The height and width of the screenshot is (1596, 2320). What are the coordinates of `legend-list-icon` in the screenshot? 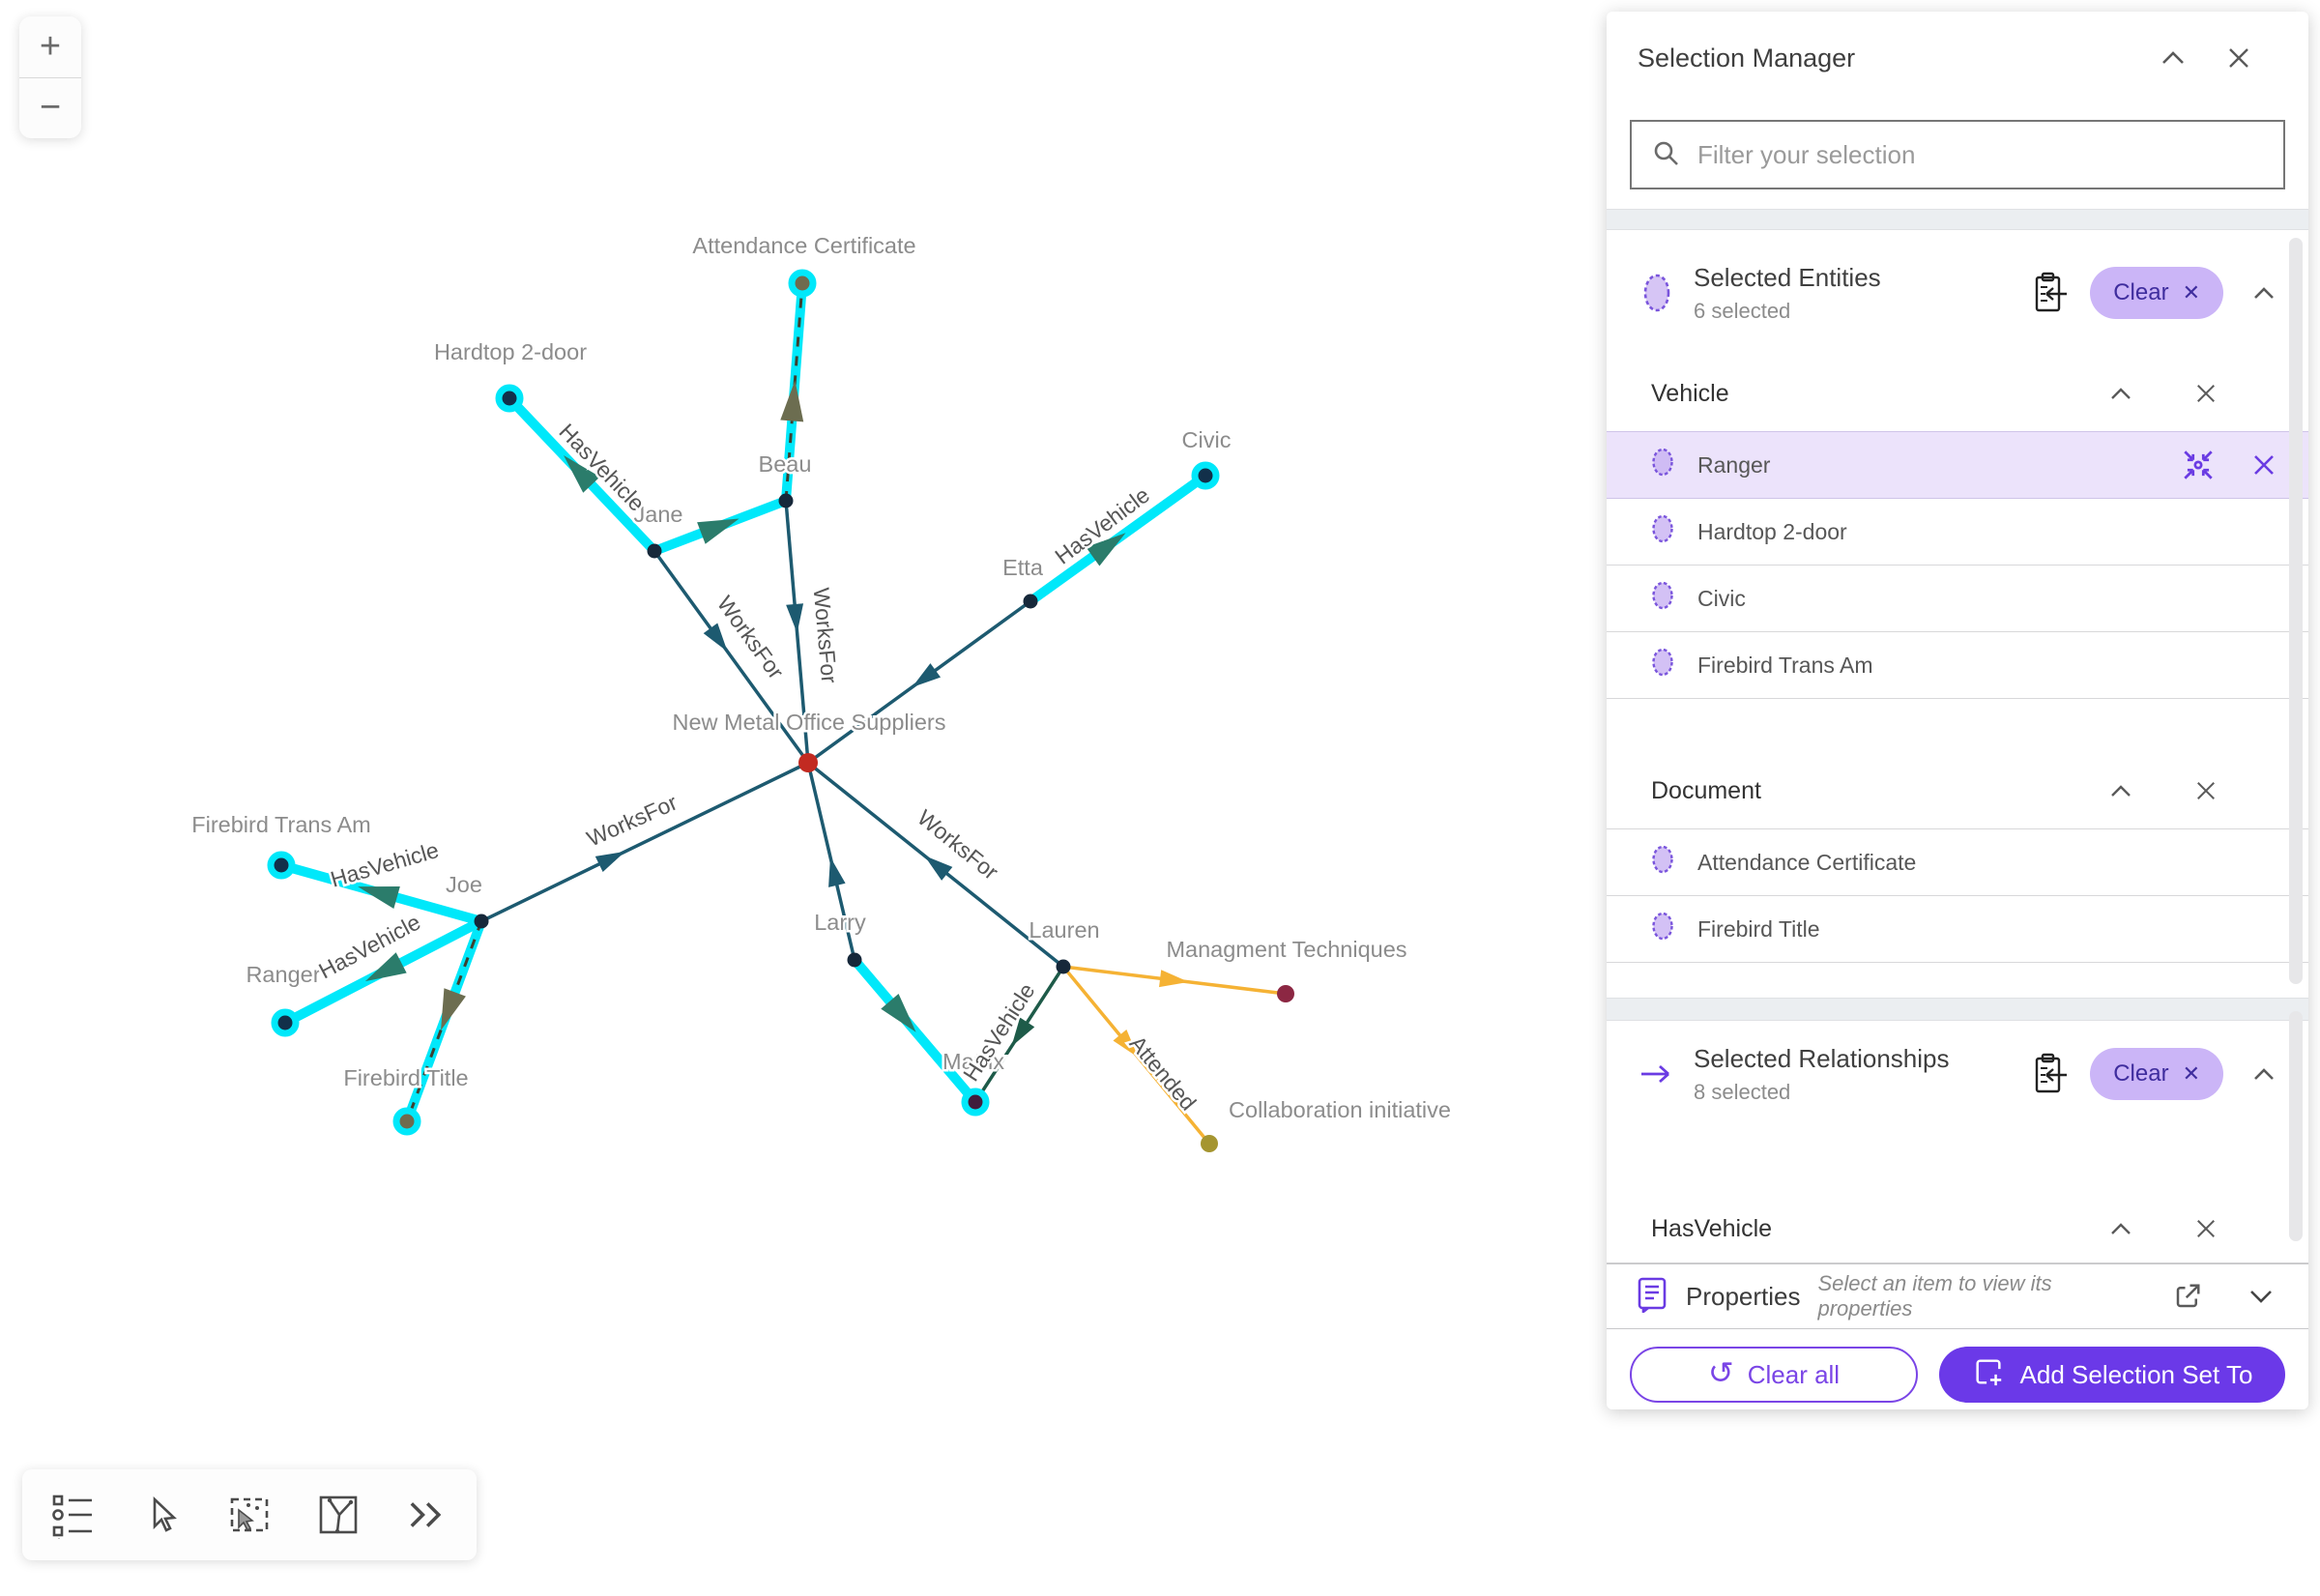 It's located at (72, 1515).